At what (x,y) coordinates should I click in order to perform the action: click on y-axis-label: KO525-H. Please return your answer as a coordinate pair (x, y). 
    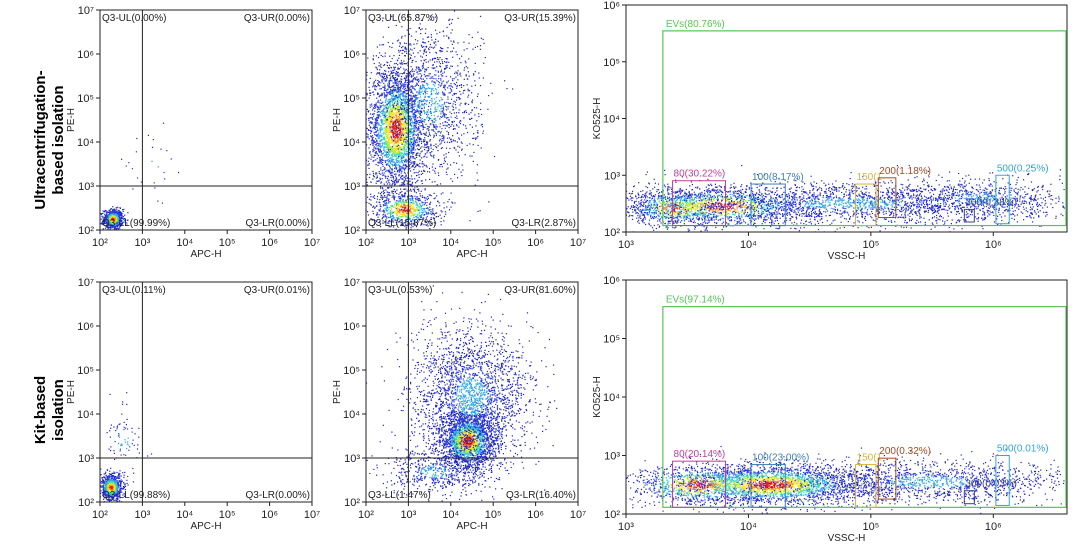
    Looking at the image, I should click on (597, 397).